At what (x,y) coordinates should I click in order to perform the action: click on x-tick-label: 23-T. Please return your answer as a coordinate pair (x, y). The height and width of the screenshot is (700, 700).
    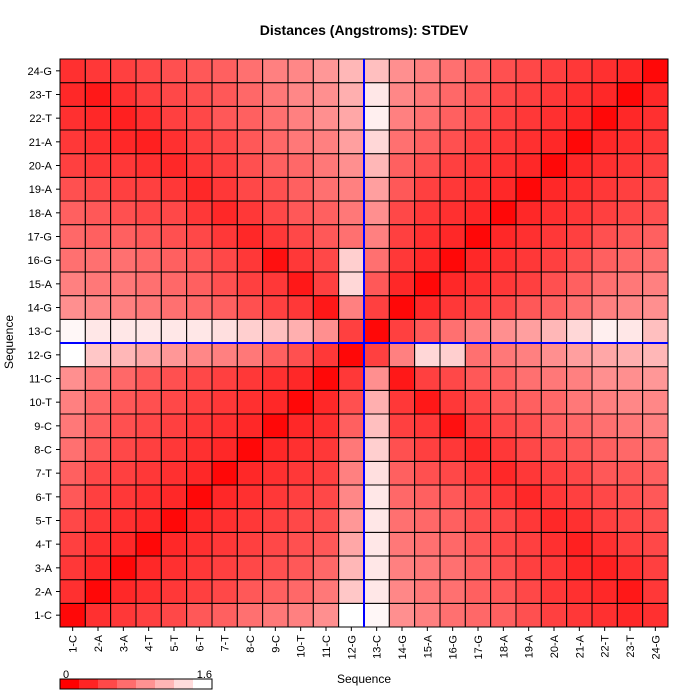
    Looking at the image, I should click on (631, 646).